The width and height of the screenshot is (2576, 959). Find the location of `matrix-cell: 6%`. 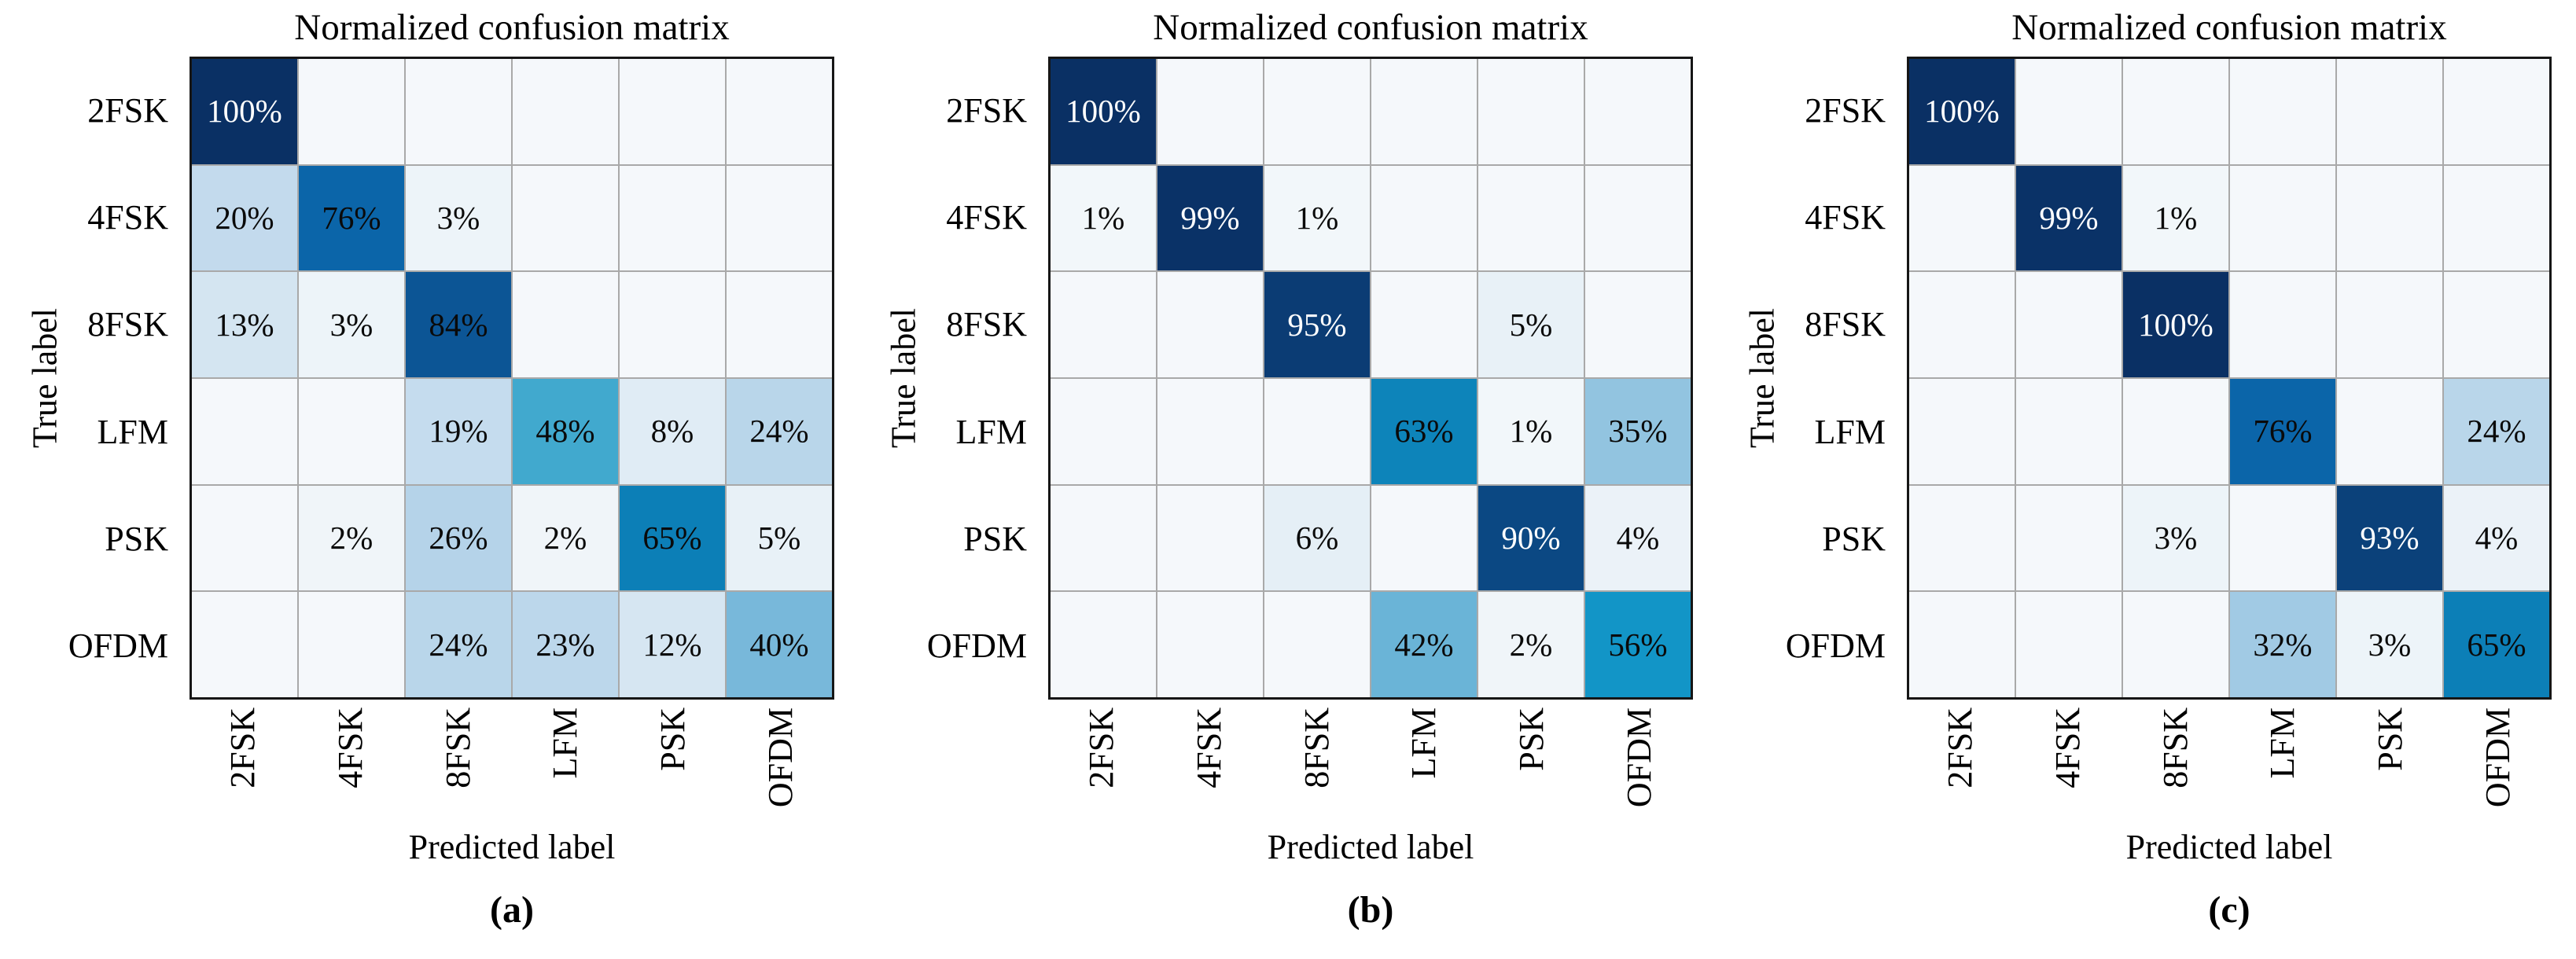

matrix-cell: 6% is located at coordinates (1317, 538).